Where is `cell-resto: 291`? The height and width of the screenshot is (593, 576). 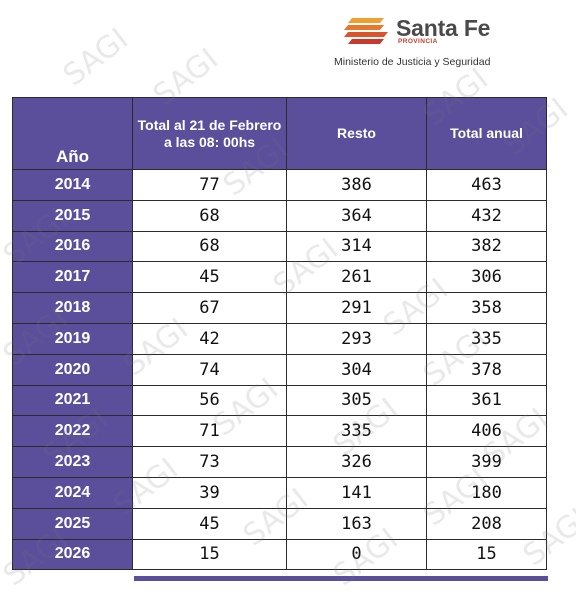
cell-resto: 291 is located at coordinates (356, 308).